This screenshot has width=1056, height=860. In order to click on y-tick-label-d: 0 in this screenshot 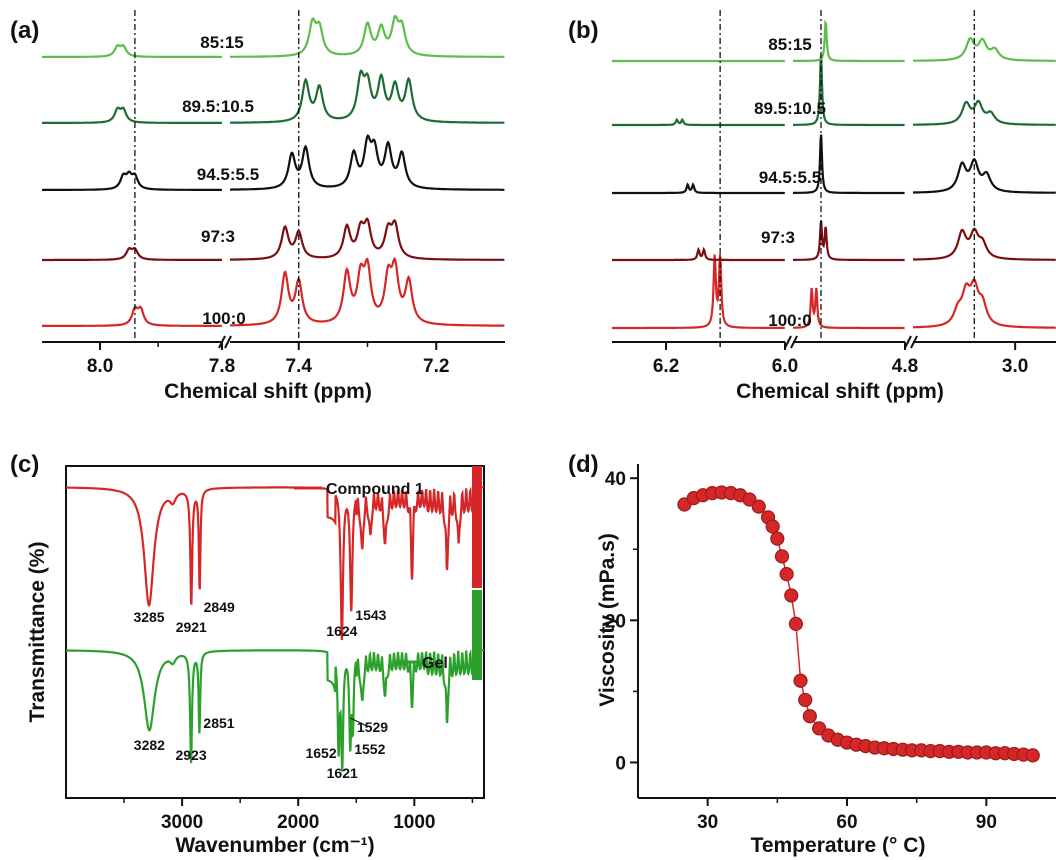, I will do `click(620, 763)`.